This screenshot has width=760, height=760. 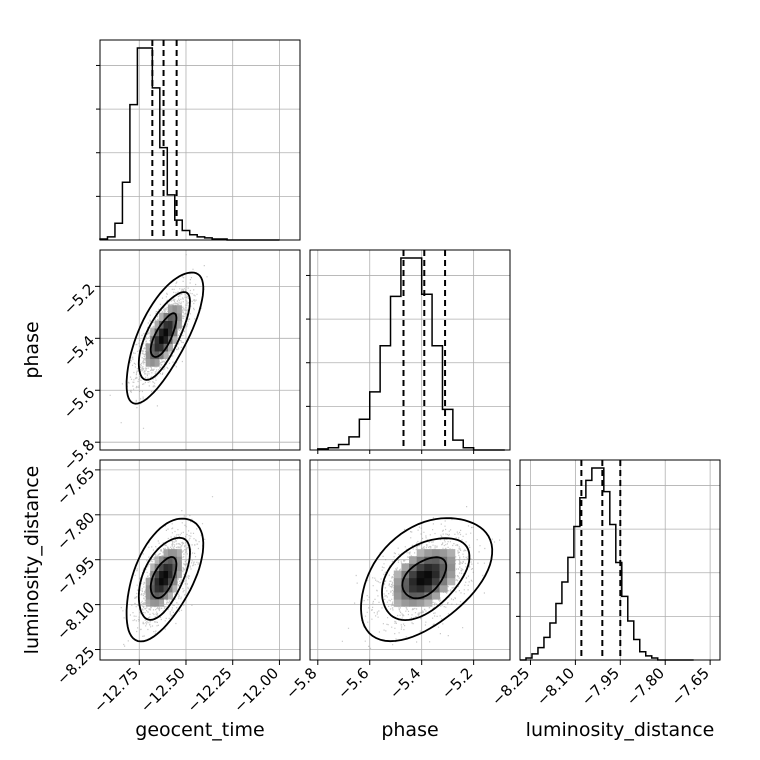 What do you see at coordinates (409, 730) in the screenshot?
I see `x-axis-label-phase: phase` at bounding box center [409, 730].